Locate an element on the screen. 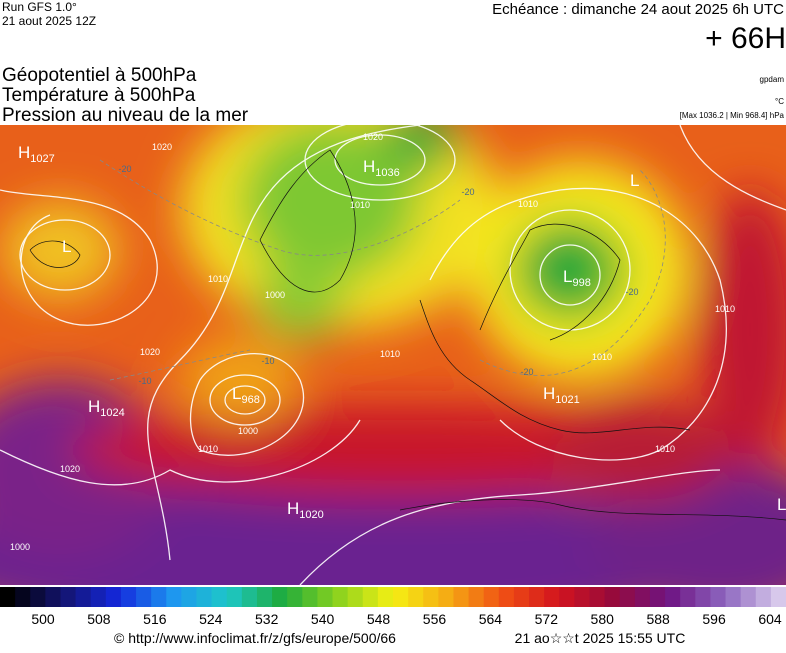 The height and width of the screenshot is (653, 786). center-value: 1036 is located at coordinates (387, 173).